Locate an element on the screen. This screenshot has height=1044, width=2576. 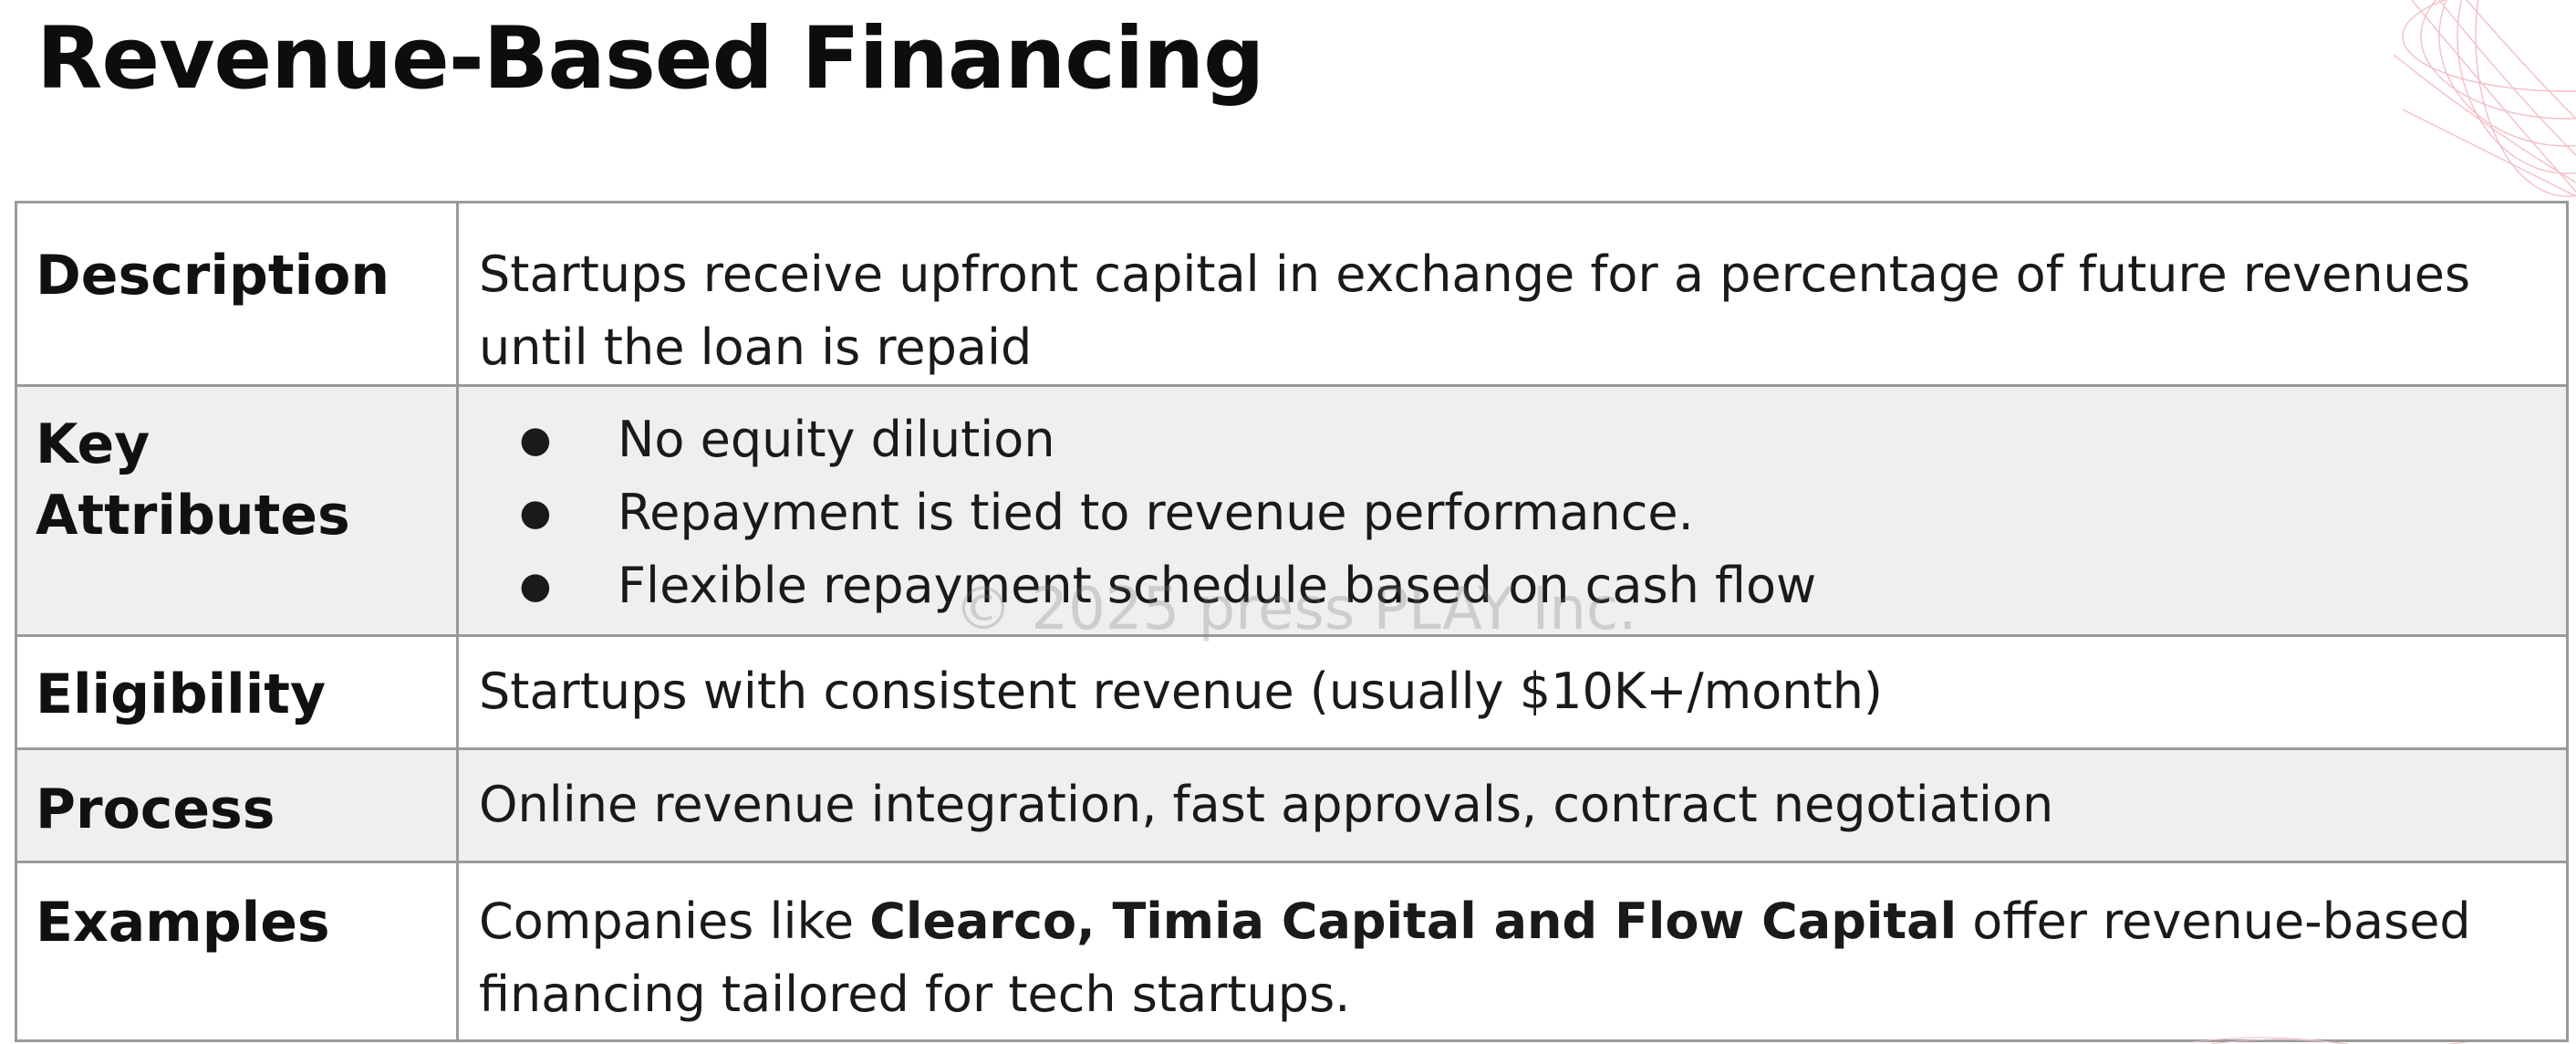
examples-prefix: Companies like is located at coordinates (674, 921).